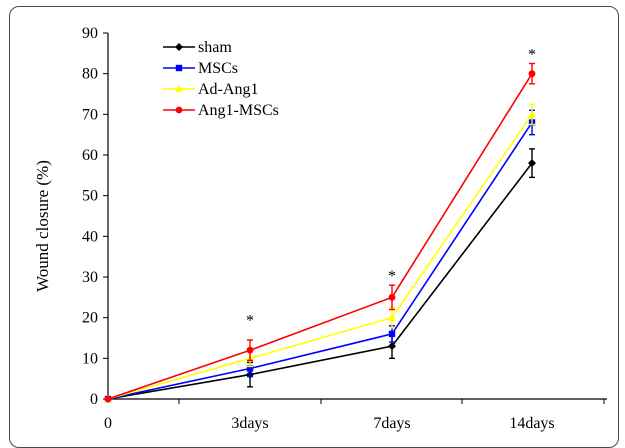 This screenshot has height=448, width=625. I want to click on y-tick-label: 90, so click(90, 33).